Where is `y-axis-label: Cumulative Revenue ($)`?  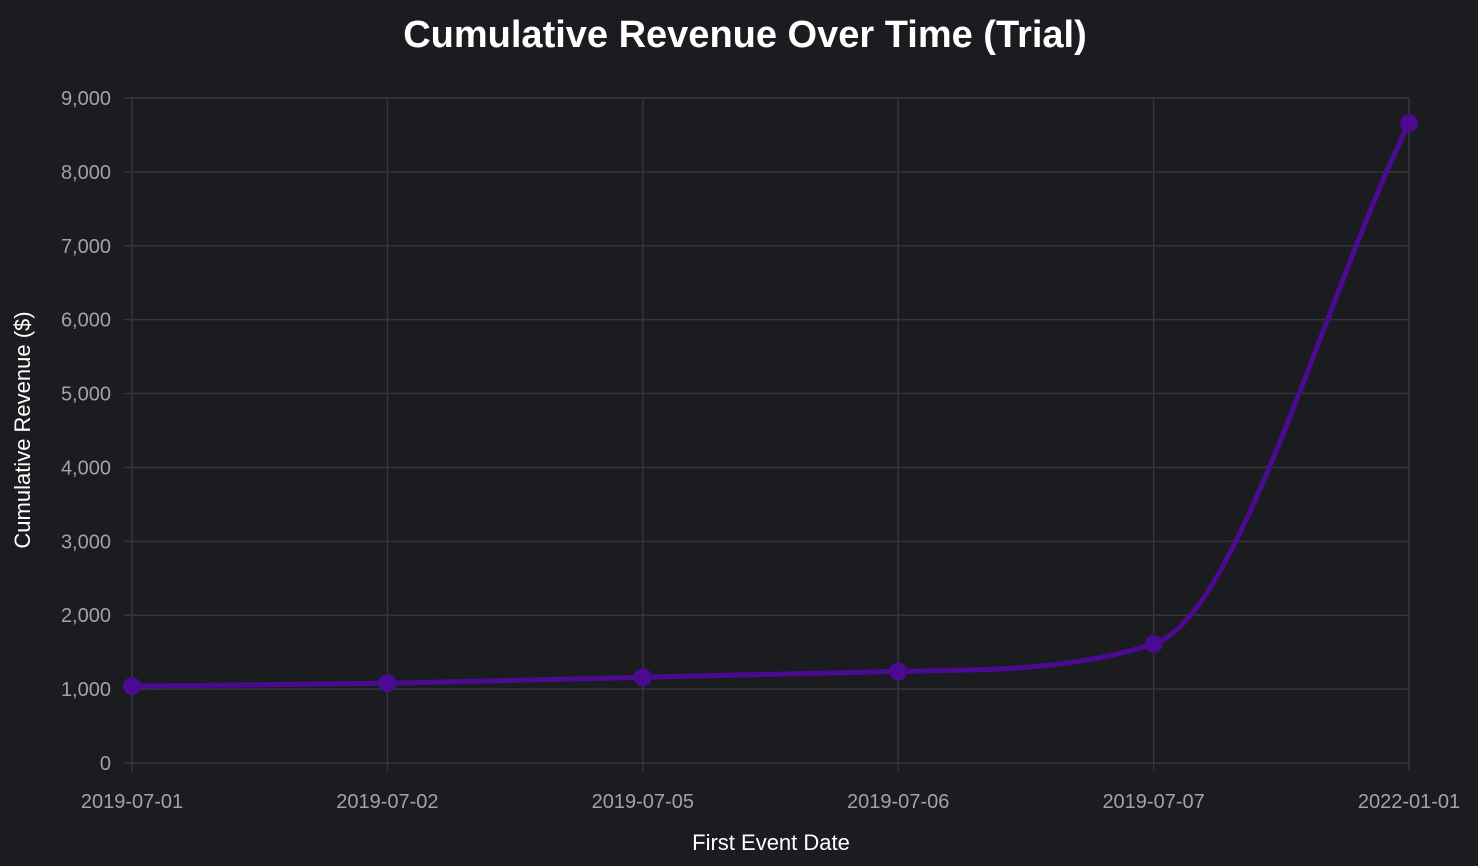
y-axis-label: Cumulative Revenue ($) is located at coordinates (22, 429).